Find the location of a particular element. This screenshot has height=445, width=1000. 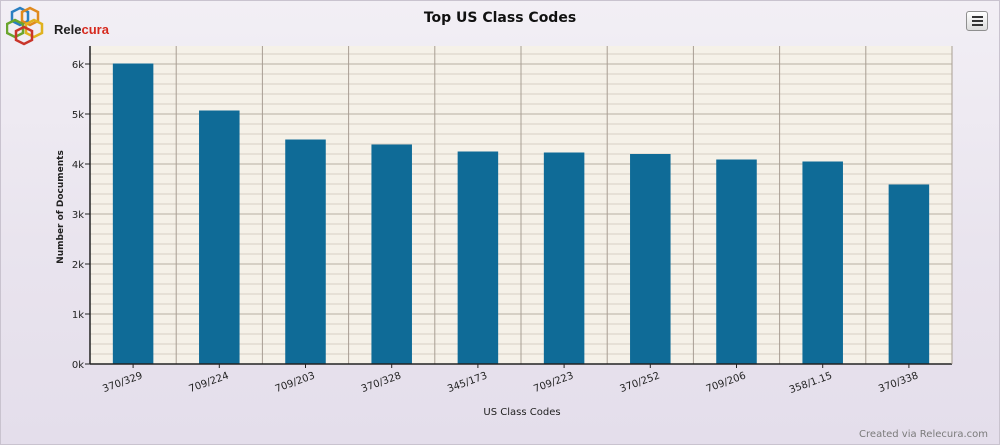

bar-345/173 is located at coordinates (478, 257).